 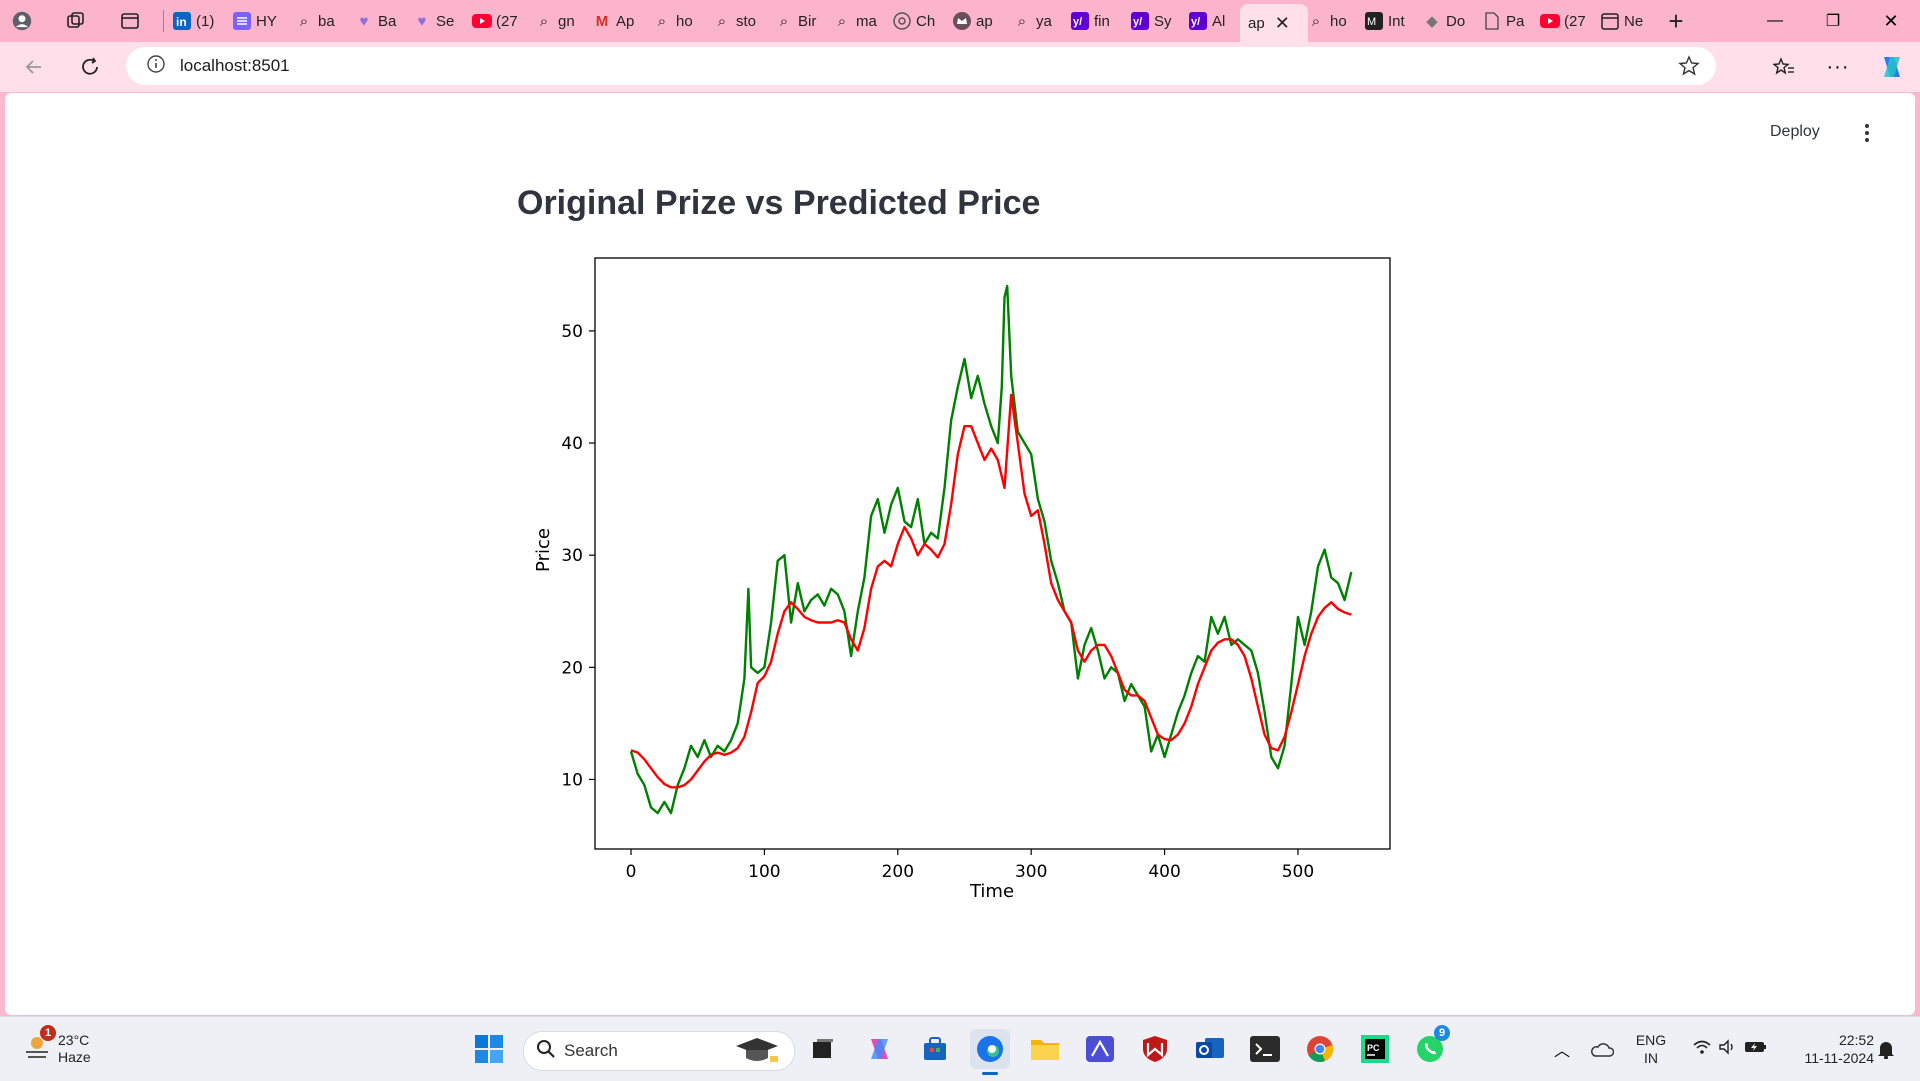 I want to click on tab-ho2-search: ⌕ ho, so click(x=1332, y=21).